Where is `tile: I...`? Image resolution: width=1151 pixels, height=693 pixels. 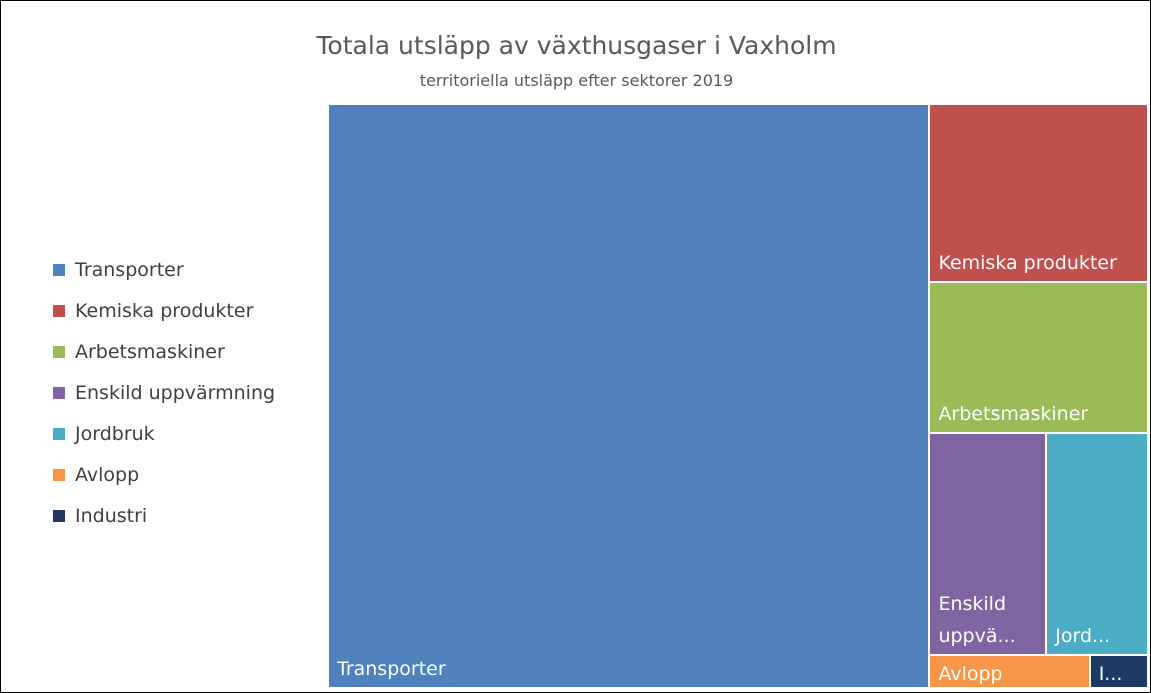
tile: I... is located at coordinates (1118, 671).